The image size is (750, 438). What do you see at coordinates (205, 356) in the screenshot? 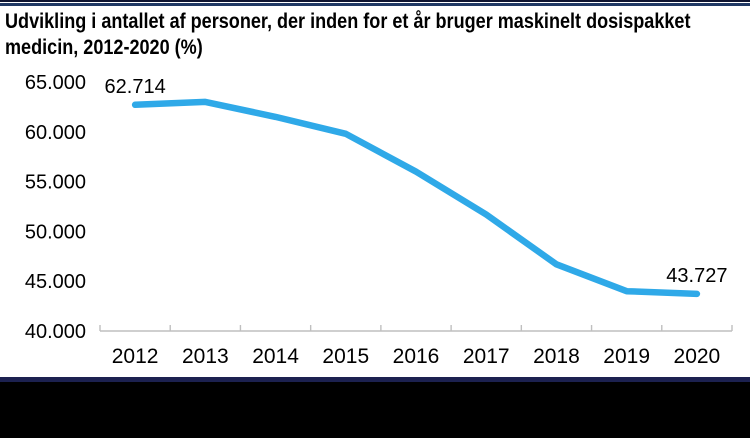
I see `x-axis-tick-label: 2013` at bounding box center [205, 356].